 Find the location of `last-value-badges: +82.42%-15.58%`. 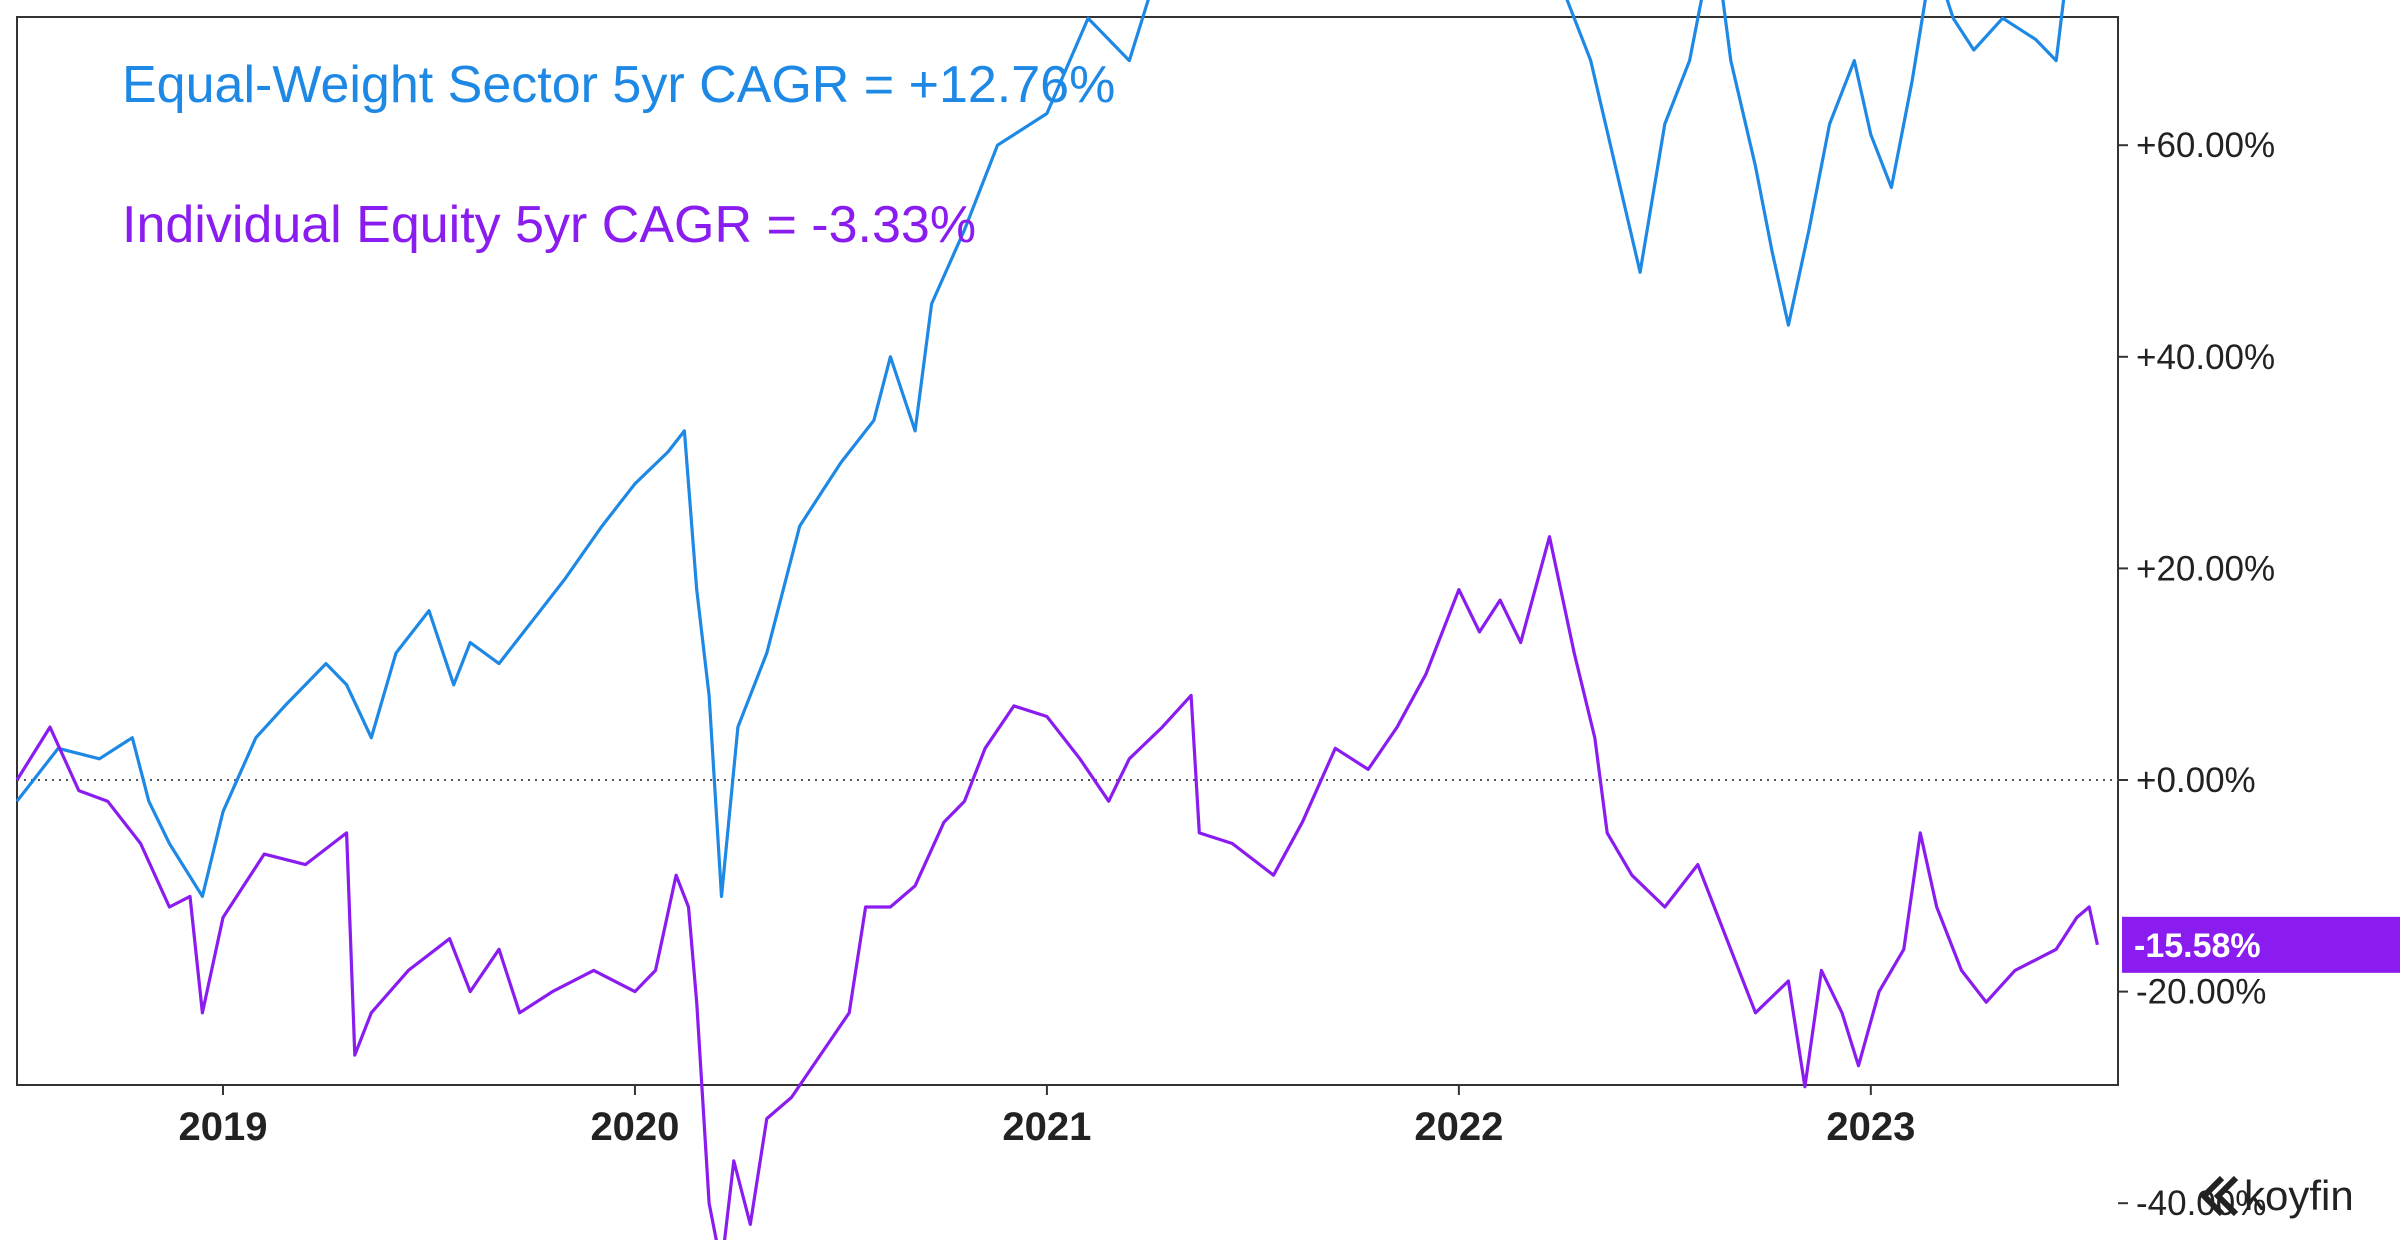

last-value-badges: +82.42%-15.58% is located at coordinates (2261, 944).